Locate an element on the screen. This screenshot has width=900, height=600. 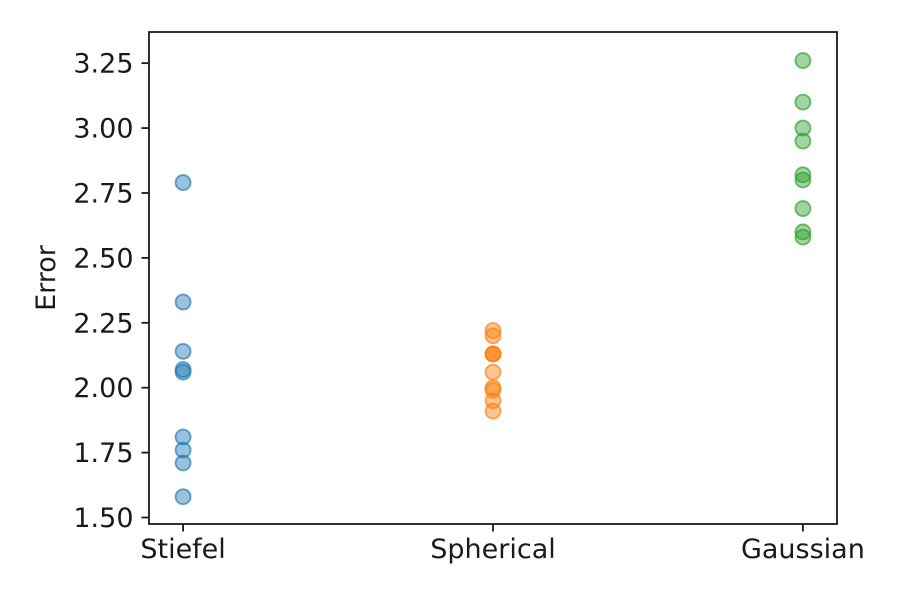
x-tick-label: Gaussian is located at coordinates (803, 549).